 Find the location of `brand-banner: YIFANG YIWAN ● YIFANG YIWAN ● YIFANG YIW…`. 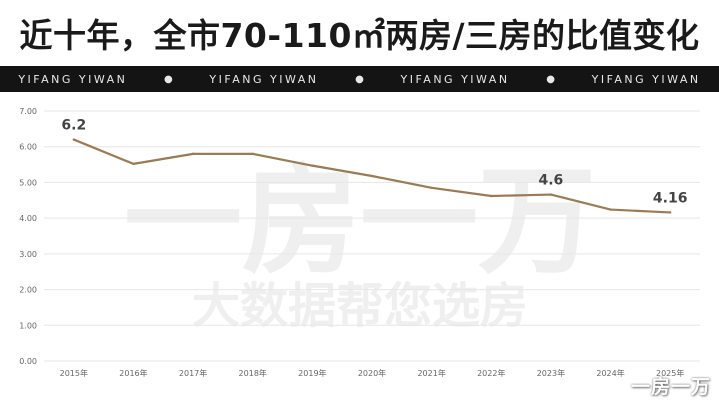

brand-banner: YIFANG YIWAN ● YIFANG YIWAN ● YIFANG YIW… is located at coordinates (359, 79).